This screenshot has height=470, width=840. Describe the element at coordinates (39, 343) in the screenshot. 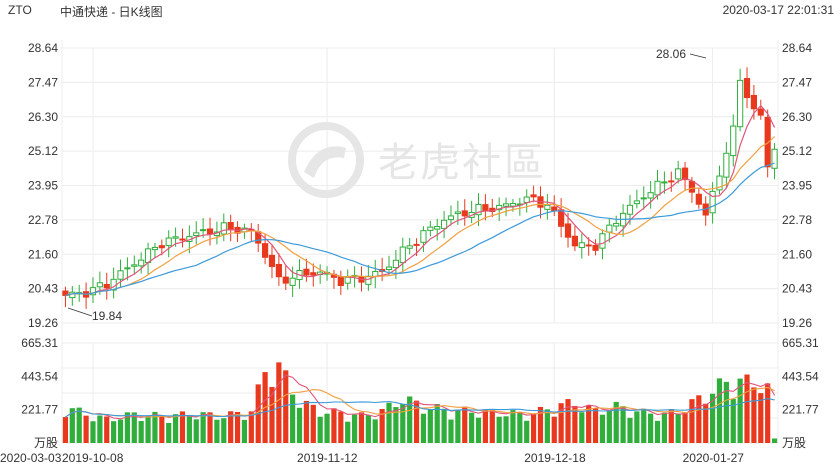

I see `volume-tick-label: 665.31` at that location.